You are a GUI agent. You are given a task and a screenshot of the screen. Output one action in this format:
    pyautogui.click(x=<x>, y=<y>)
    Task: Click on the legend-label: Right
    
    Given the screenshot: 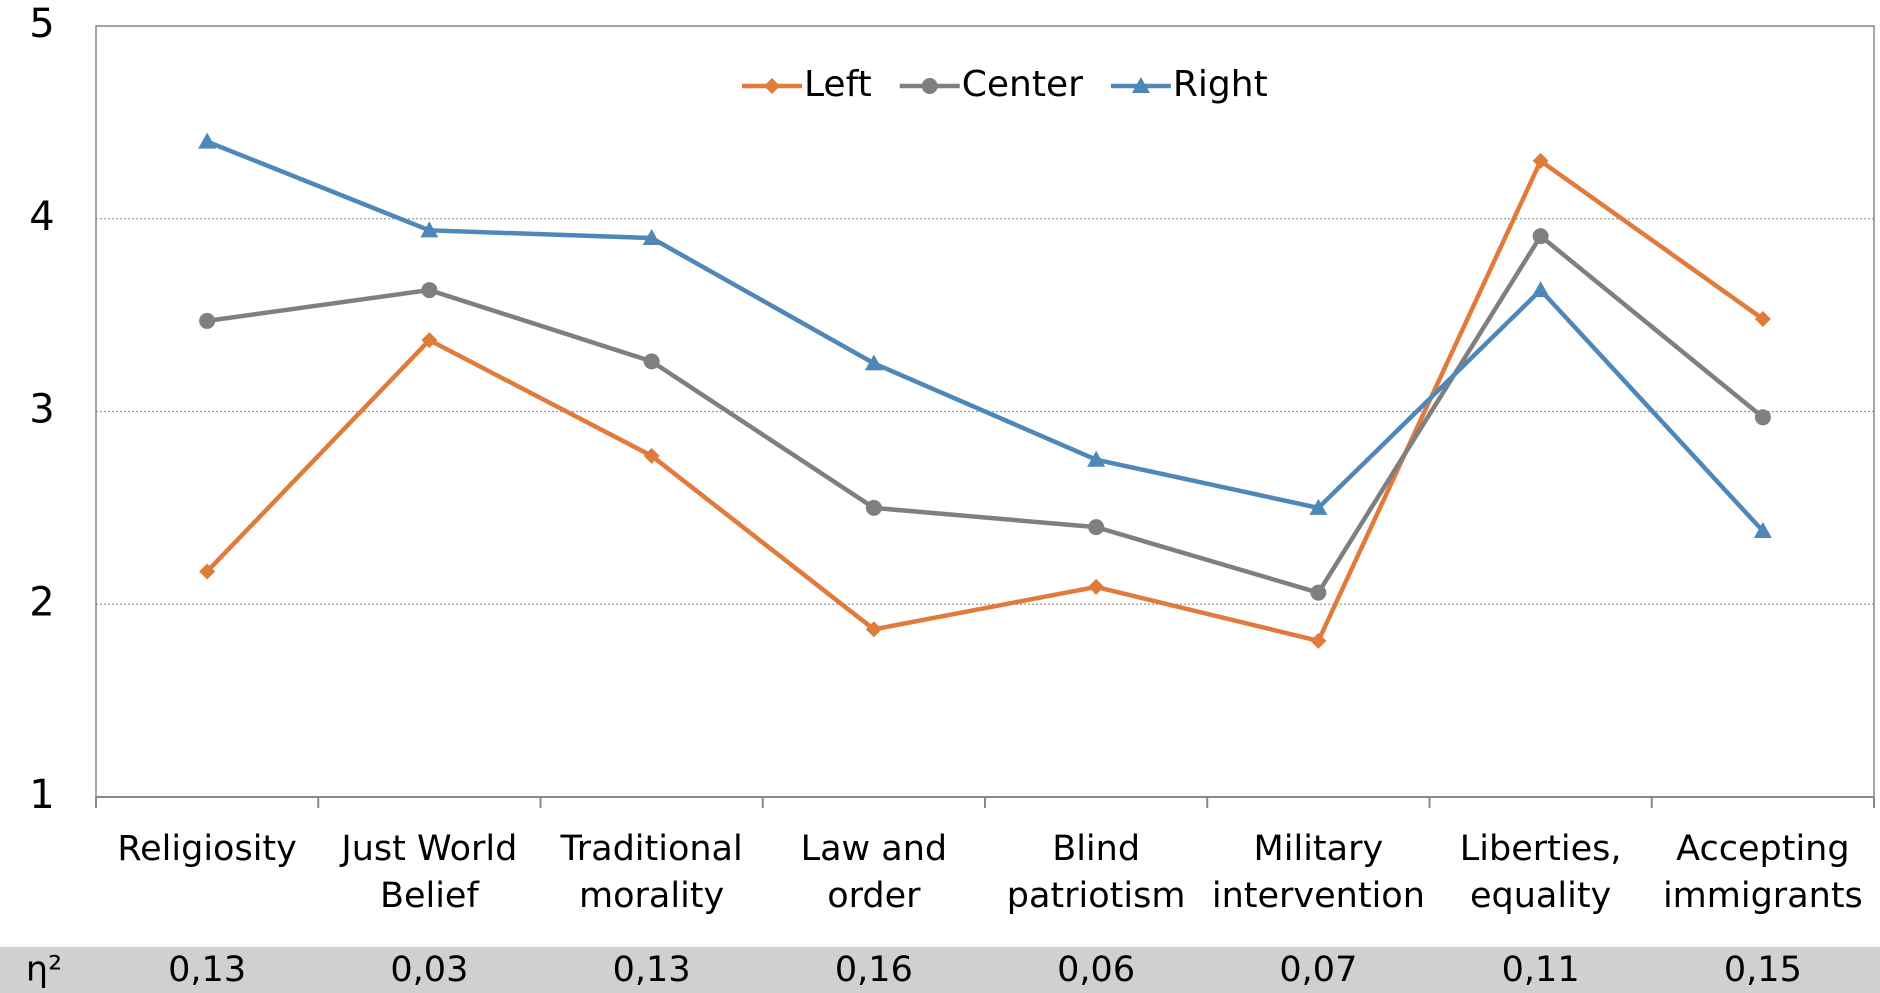 What is the action you would take?
    pyautogui.click(x=1220, y=84)
    